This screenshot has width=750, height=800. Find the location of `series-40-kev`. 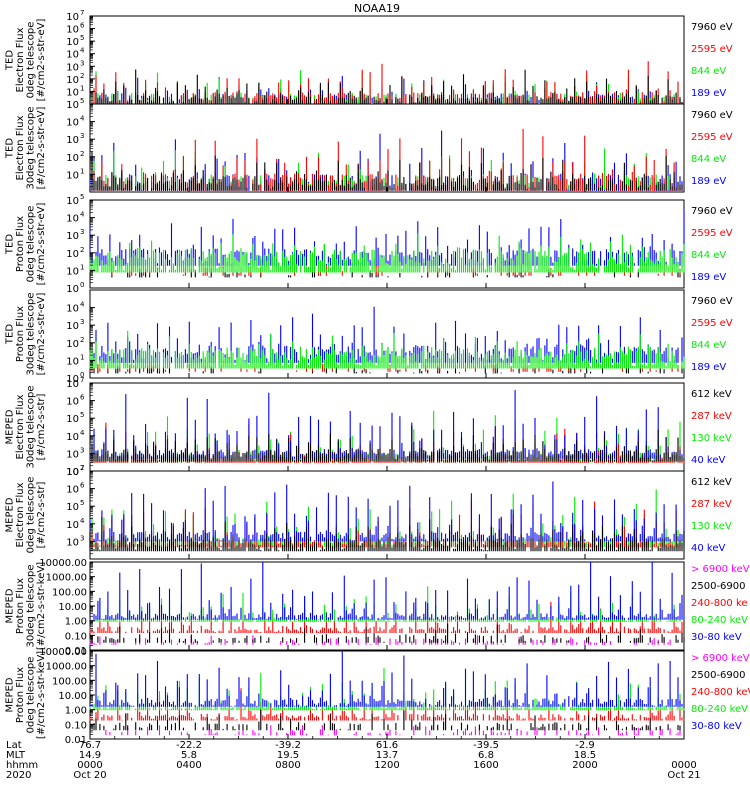

series-40-kev is located at coordinates (387, 424).